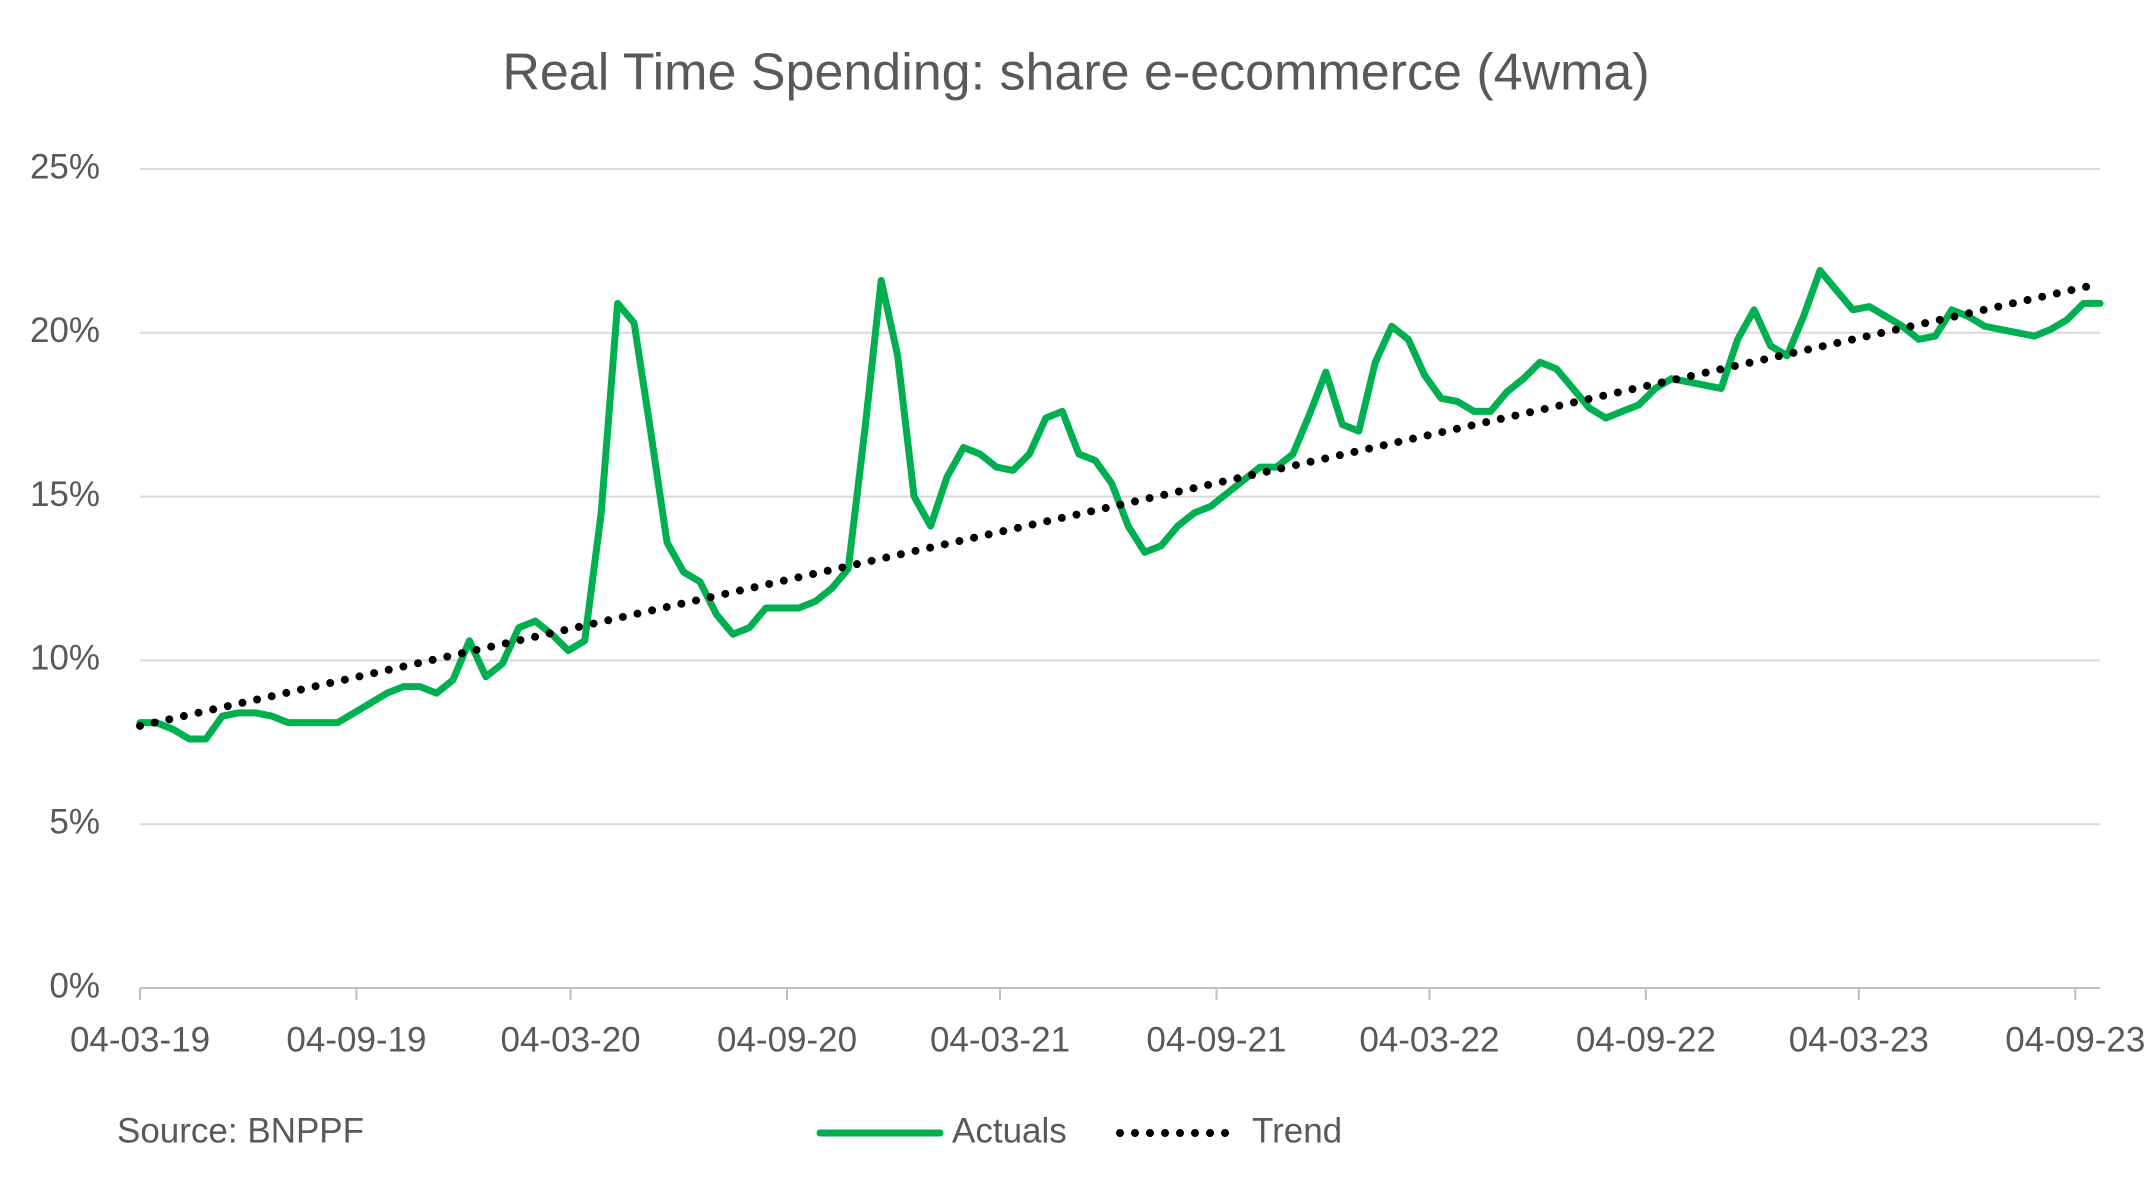  I want to click on x-tick-label: 04-03-22, so click(1429, 1039).